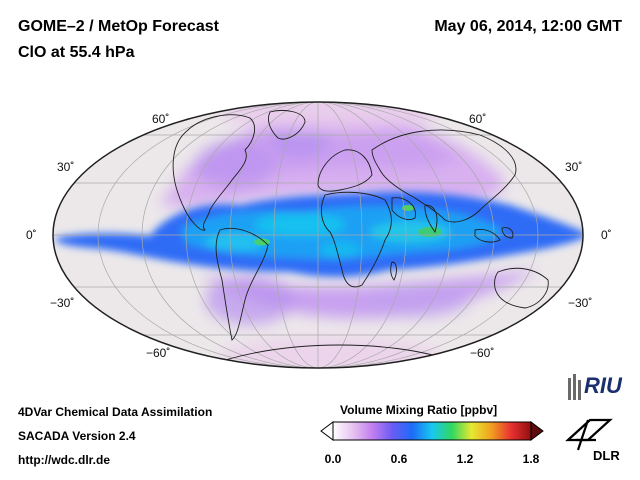 This screenshot has width=640, height=480. Describe the element at coordinates (478, 119) in the screenshot. I see `lat-label-right-60: 60˚` at that location.